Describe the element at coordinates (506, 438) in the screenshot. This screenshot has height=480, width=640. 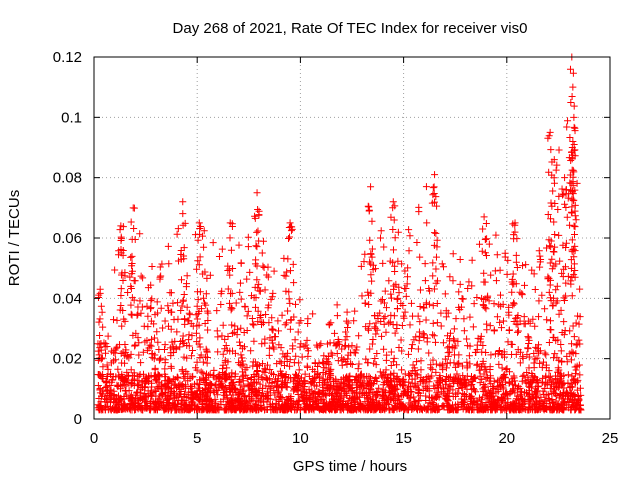
I see `x-tick-label: 20` at that location.